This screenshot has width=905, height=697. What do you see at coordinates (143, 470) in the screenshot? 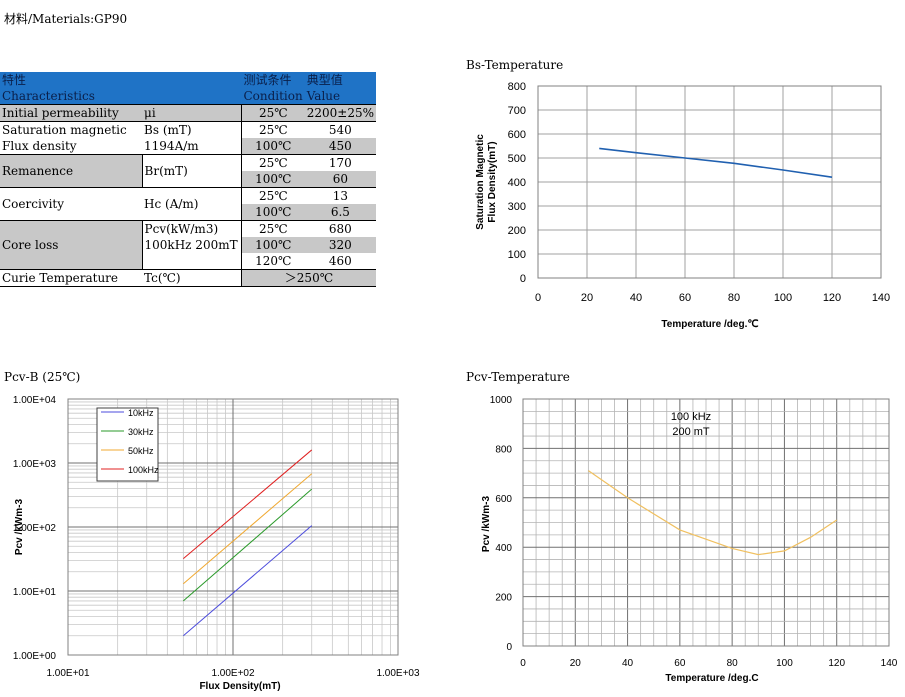
I see `legend-label: 100kHz` at bounding box center [143, 470].